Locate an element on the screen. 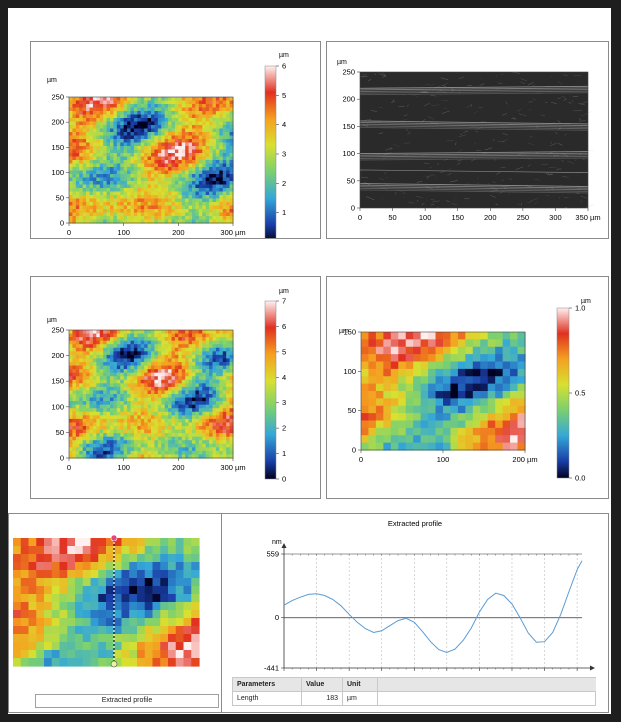 The width and height of the screenshot is (621, 722). y-tick-label: 250 is located at coordinates (57, 330).